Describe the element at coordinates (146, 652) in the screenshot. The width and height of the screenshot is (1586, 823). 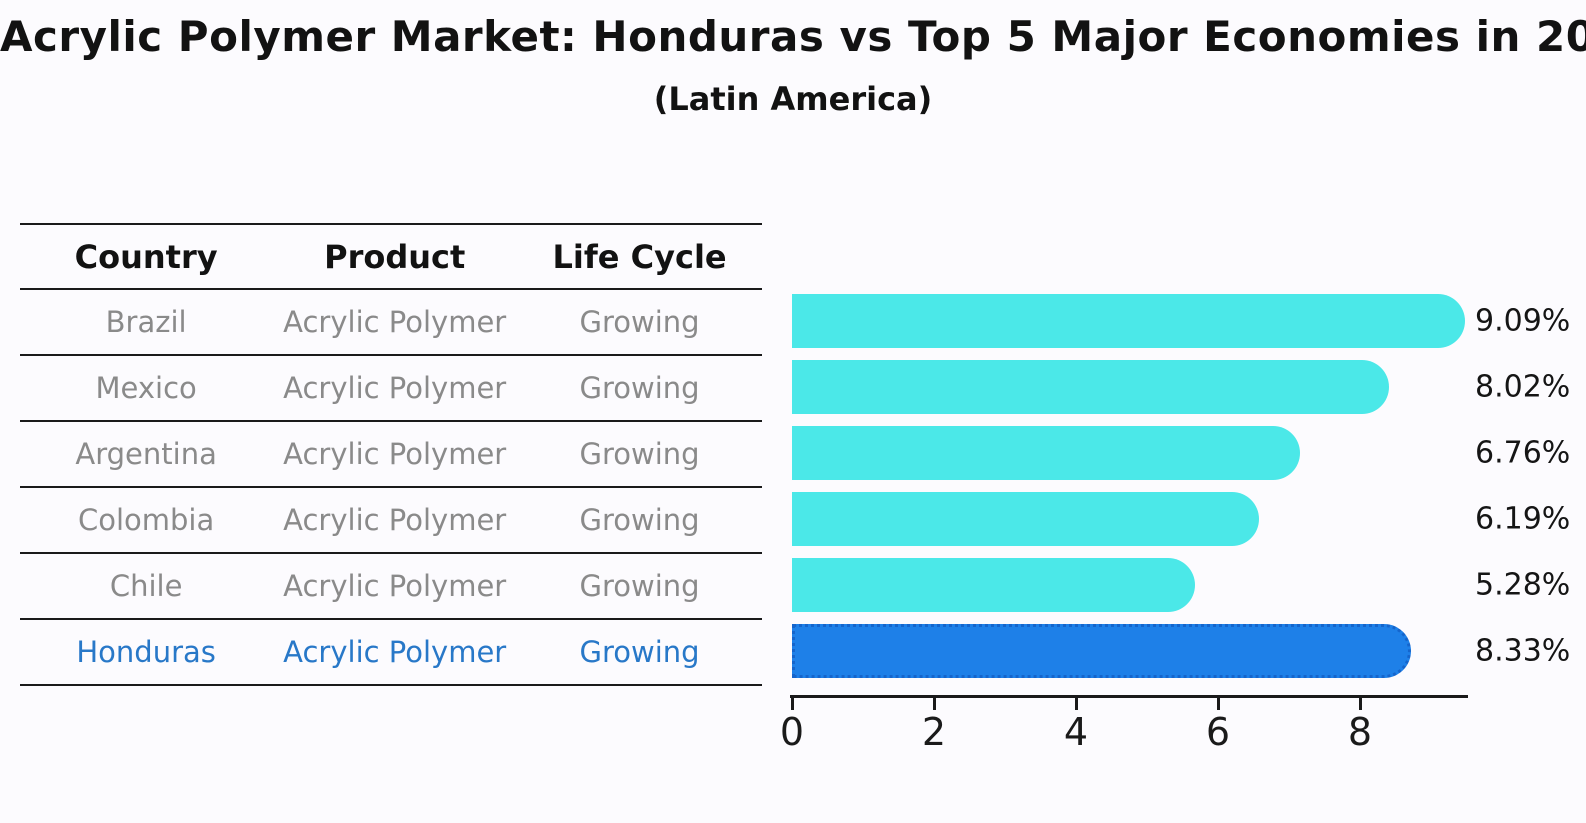
I see `table-cell-country: Honduras` at that location.